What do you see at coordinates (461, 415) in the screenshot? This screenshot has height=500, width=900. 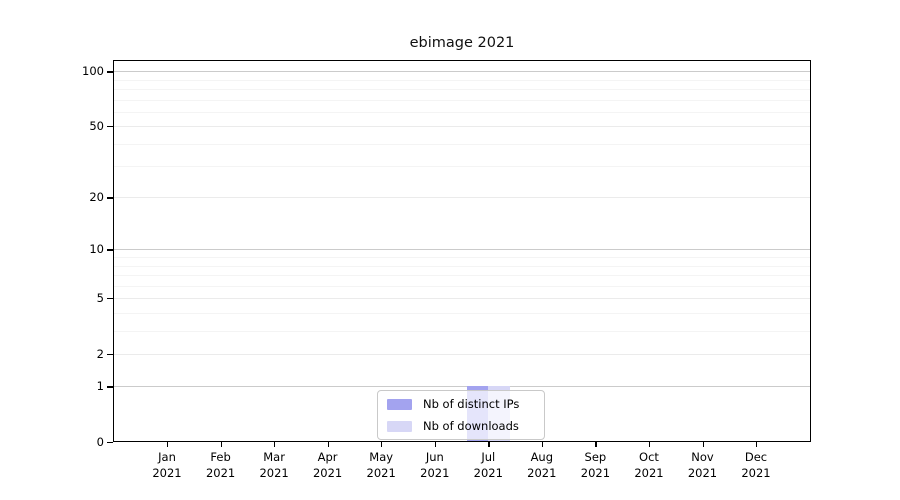 I see `legend: Nb of distinct IPs Nb of downloads` at bounding box center [461, 415].